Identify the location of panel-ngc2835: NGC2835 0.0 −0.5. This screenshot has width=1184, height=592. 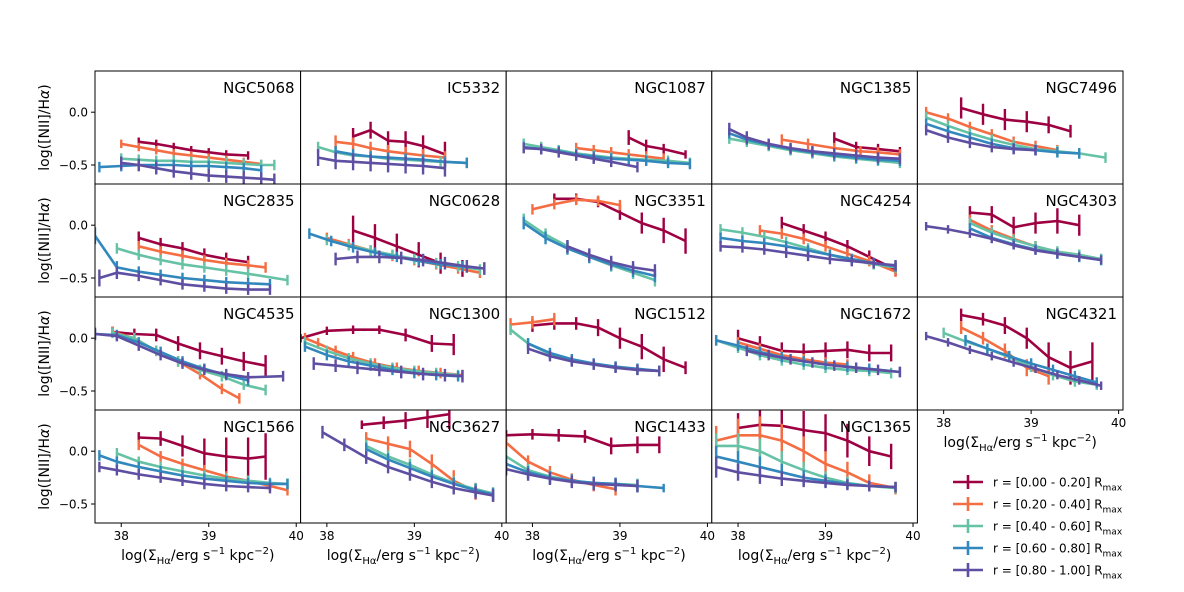
(180, 240).